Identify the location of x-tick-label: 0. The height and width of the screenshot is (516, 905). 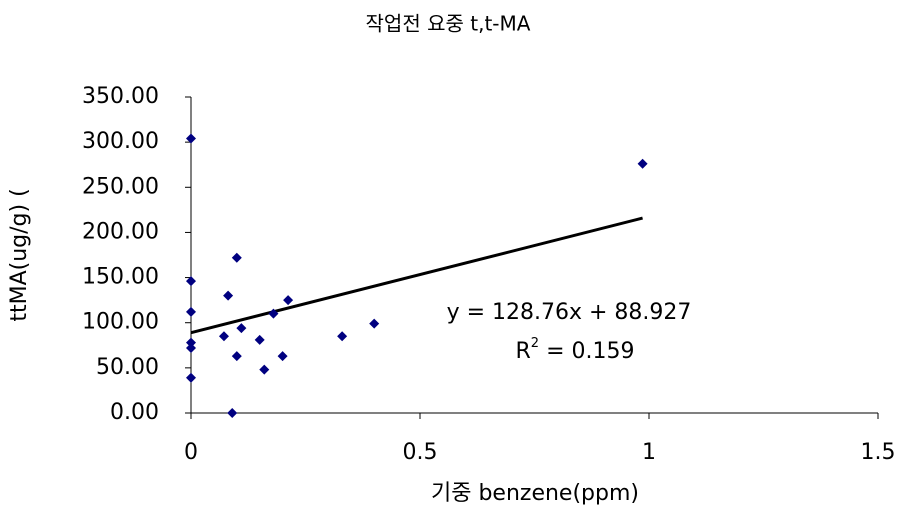
(191, 452).